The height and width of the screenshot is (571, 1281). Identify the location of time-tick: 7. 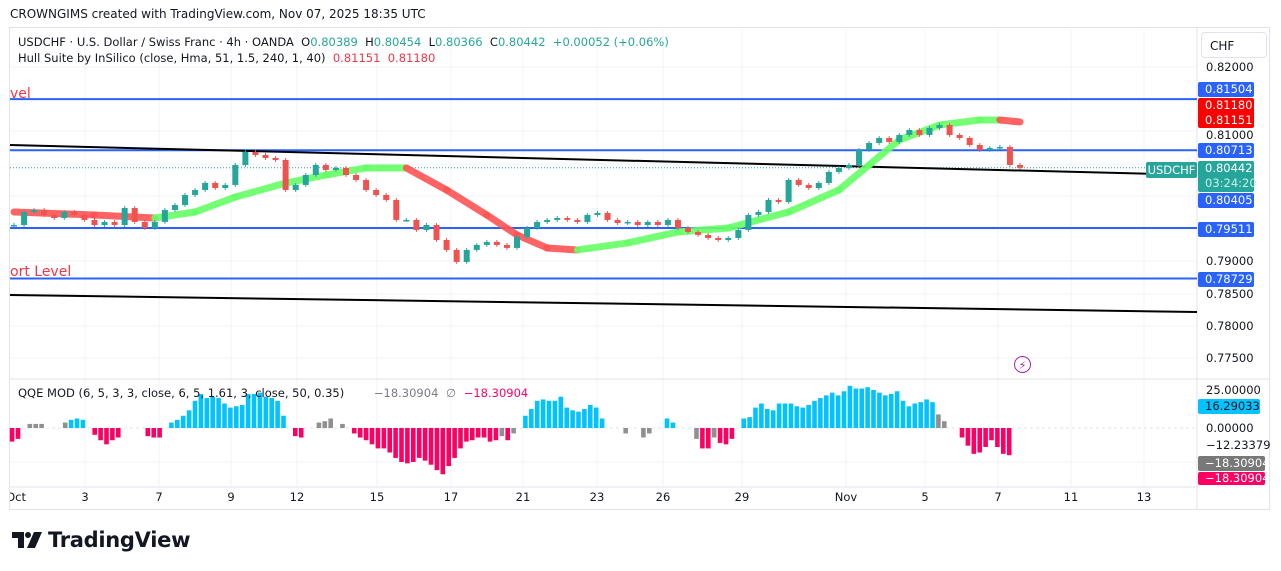
(998, 497).